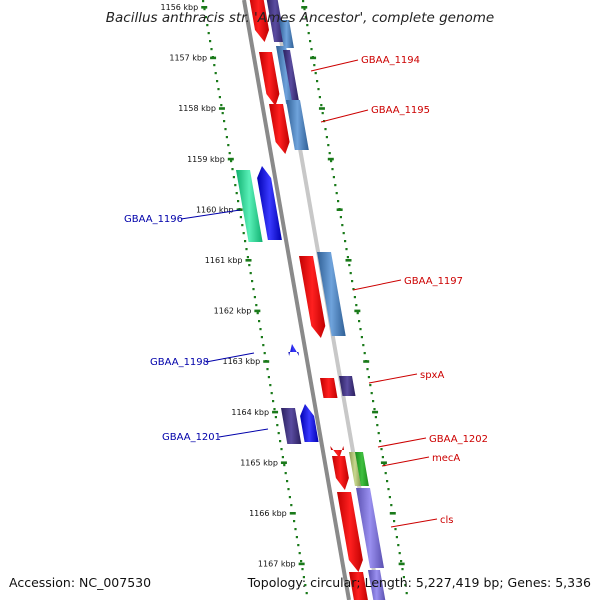  I want to click on gene-label-gbaa-1194: GBAA_1194, so click(390, 60).